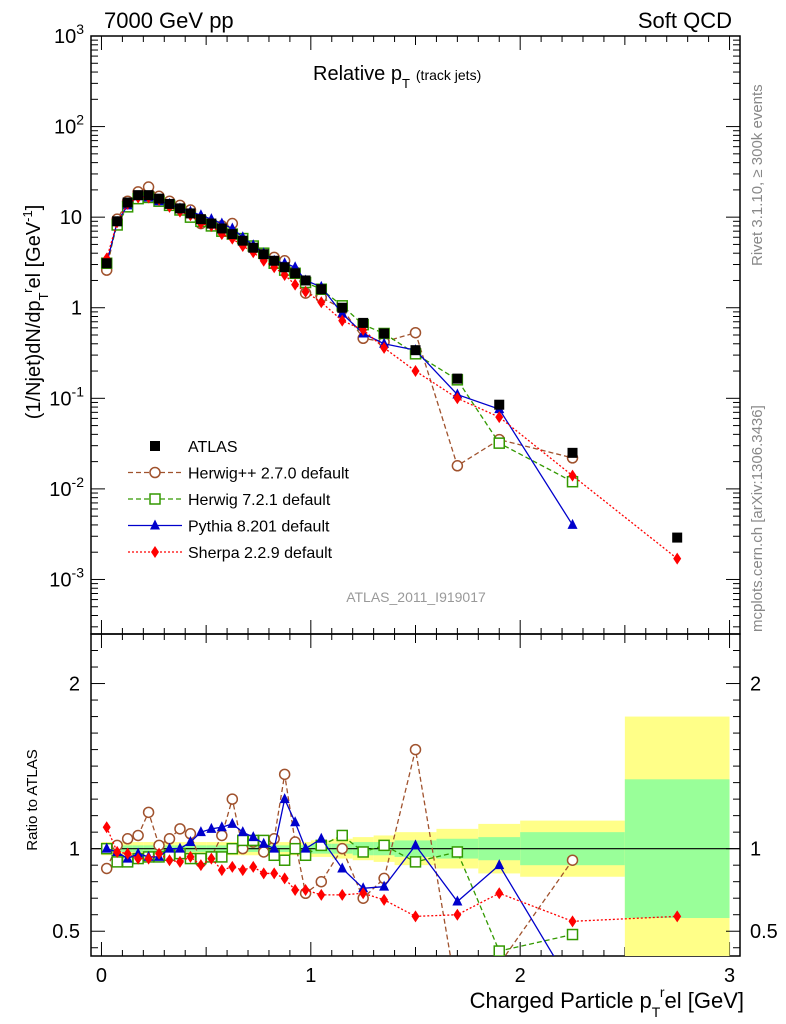 Image resolution: width=786 pixels, height=1024 pixels. I want to click on legend-entry: ATLAS, so click(194, 447).